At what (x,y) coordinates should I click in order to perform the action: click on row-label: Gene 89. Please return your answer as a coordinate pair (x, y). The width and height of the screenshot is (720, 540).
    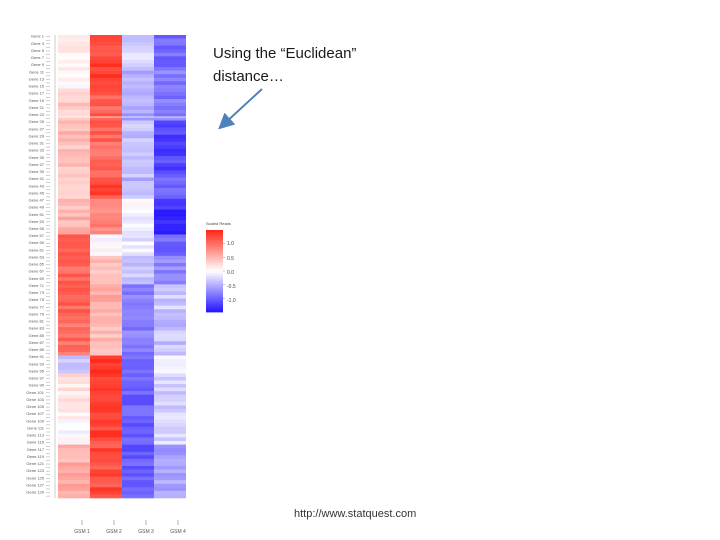
    Looking at the image, I should click on (37, 349).